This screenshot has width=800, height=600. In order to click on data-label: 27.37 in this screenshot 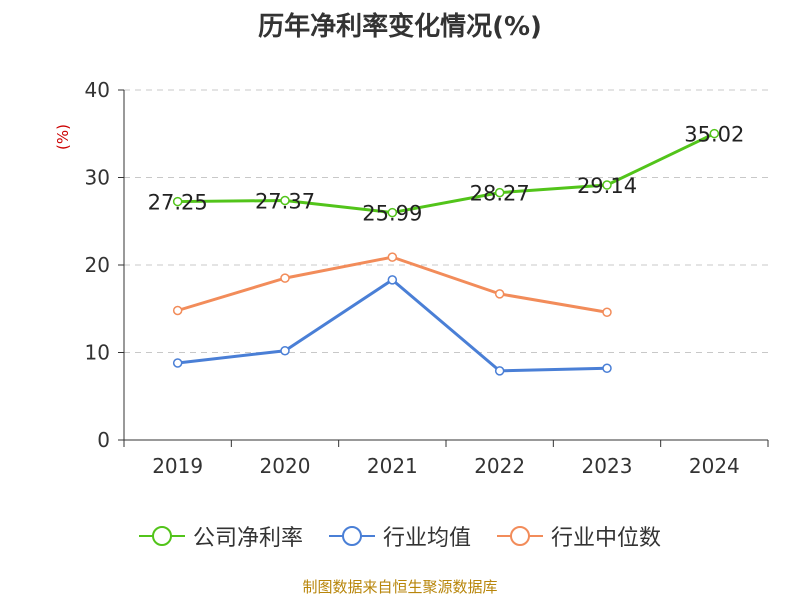, I will do `click(285, 202)`.